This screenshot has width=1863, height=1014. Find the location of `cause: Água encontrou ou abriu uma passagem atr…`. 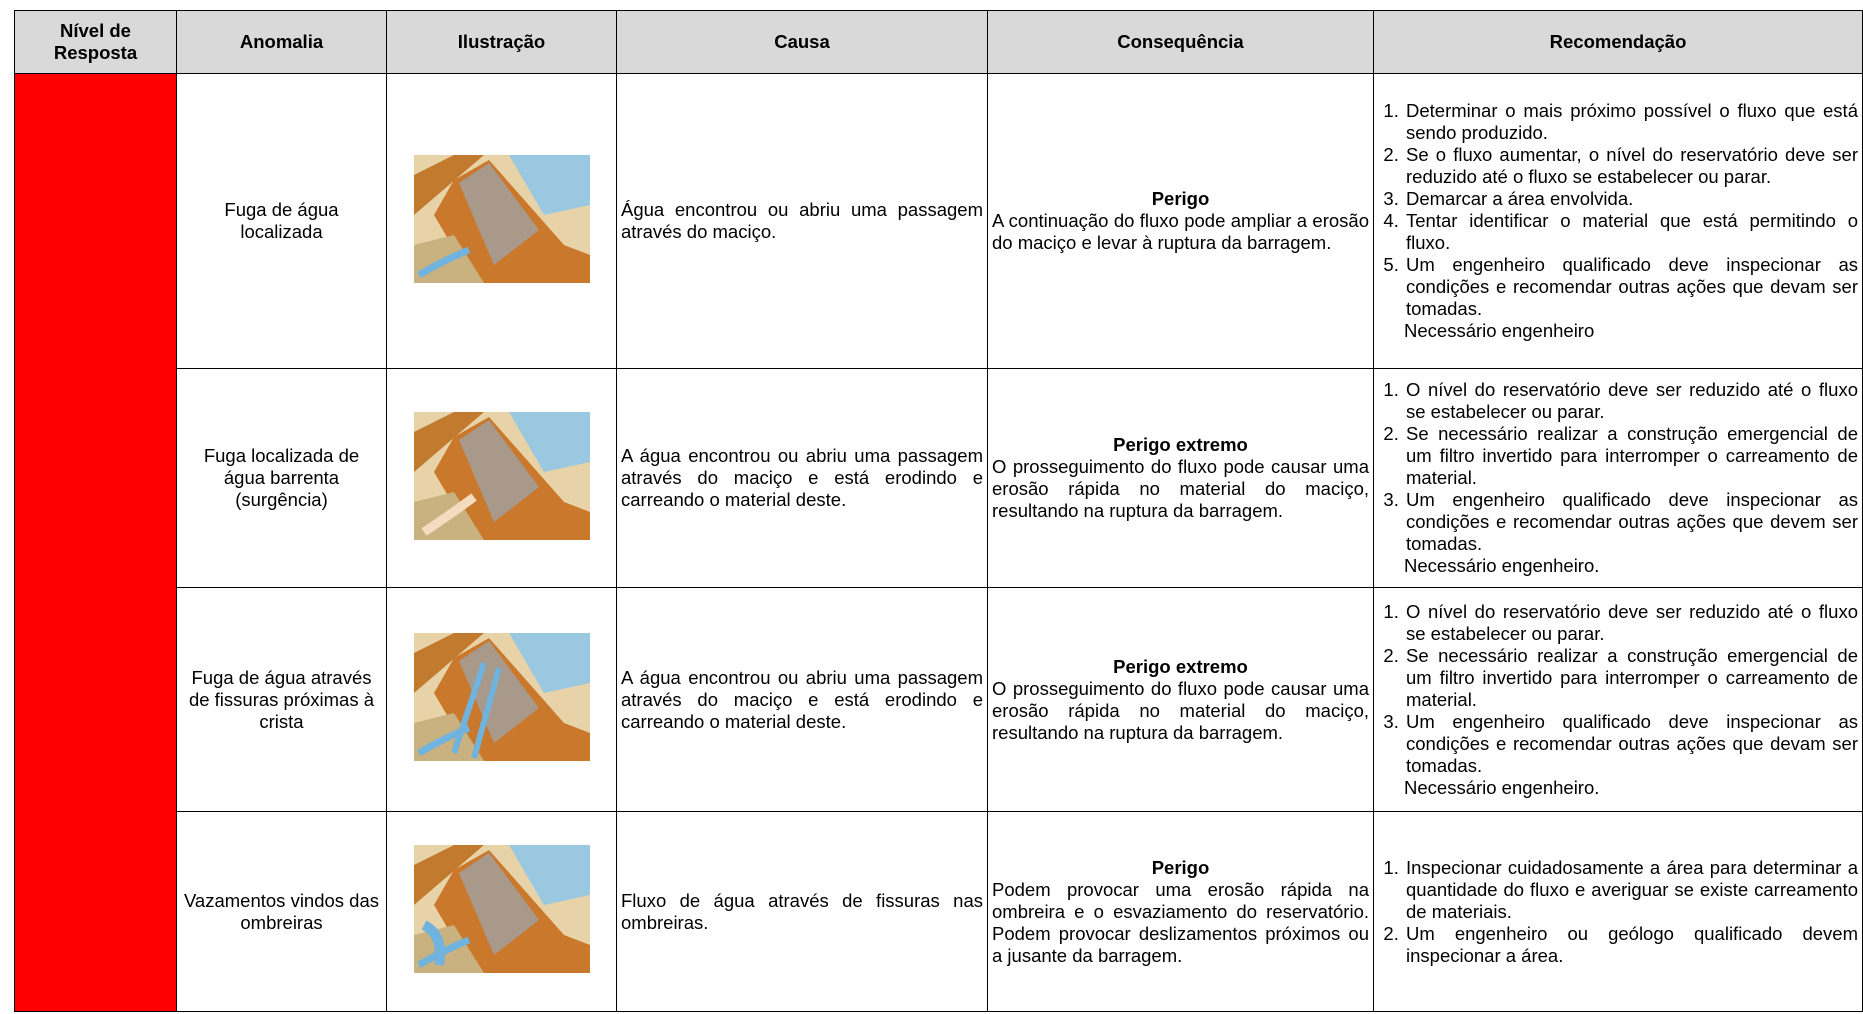

cause: Água encontrou ou abriu uma passagem atr… is located at coordinates (802, 221).